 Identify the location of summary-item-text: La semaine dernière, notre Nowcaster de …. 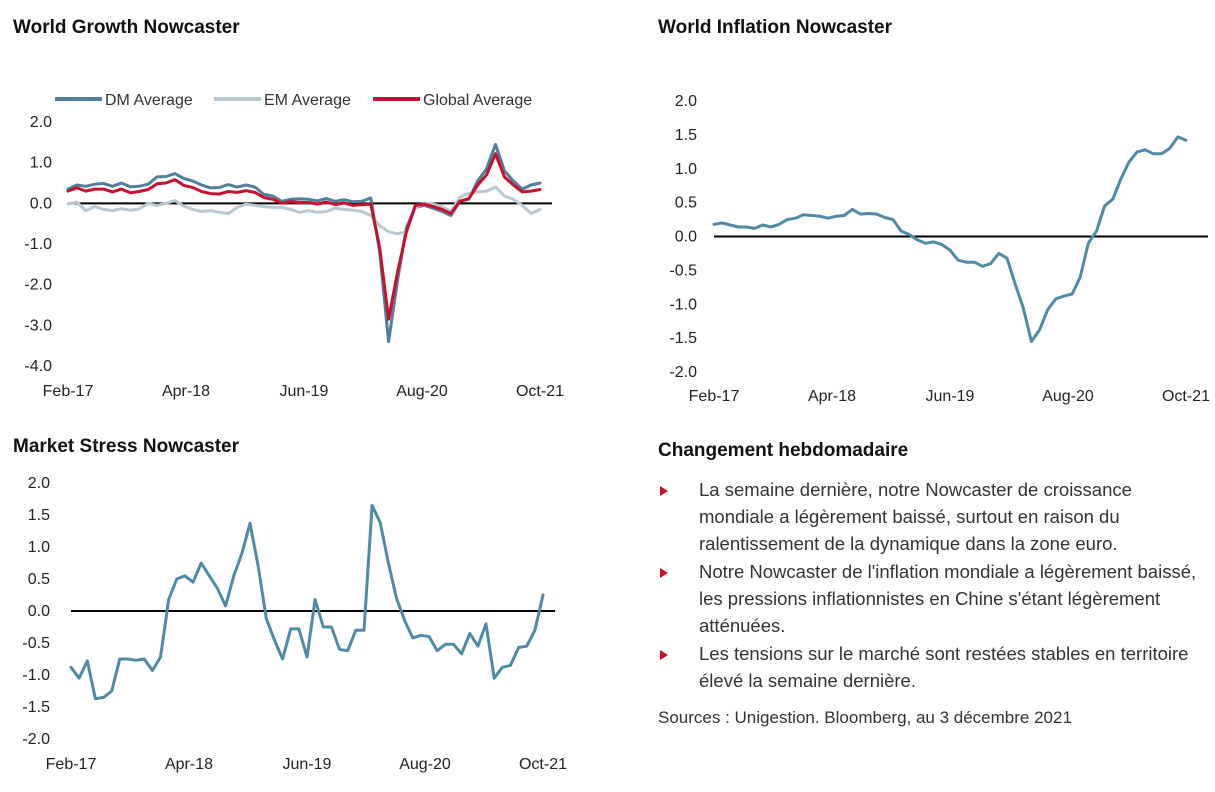
(915, 516).